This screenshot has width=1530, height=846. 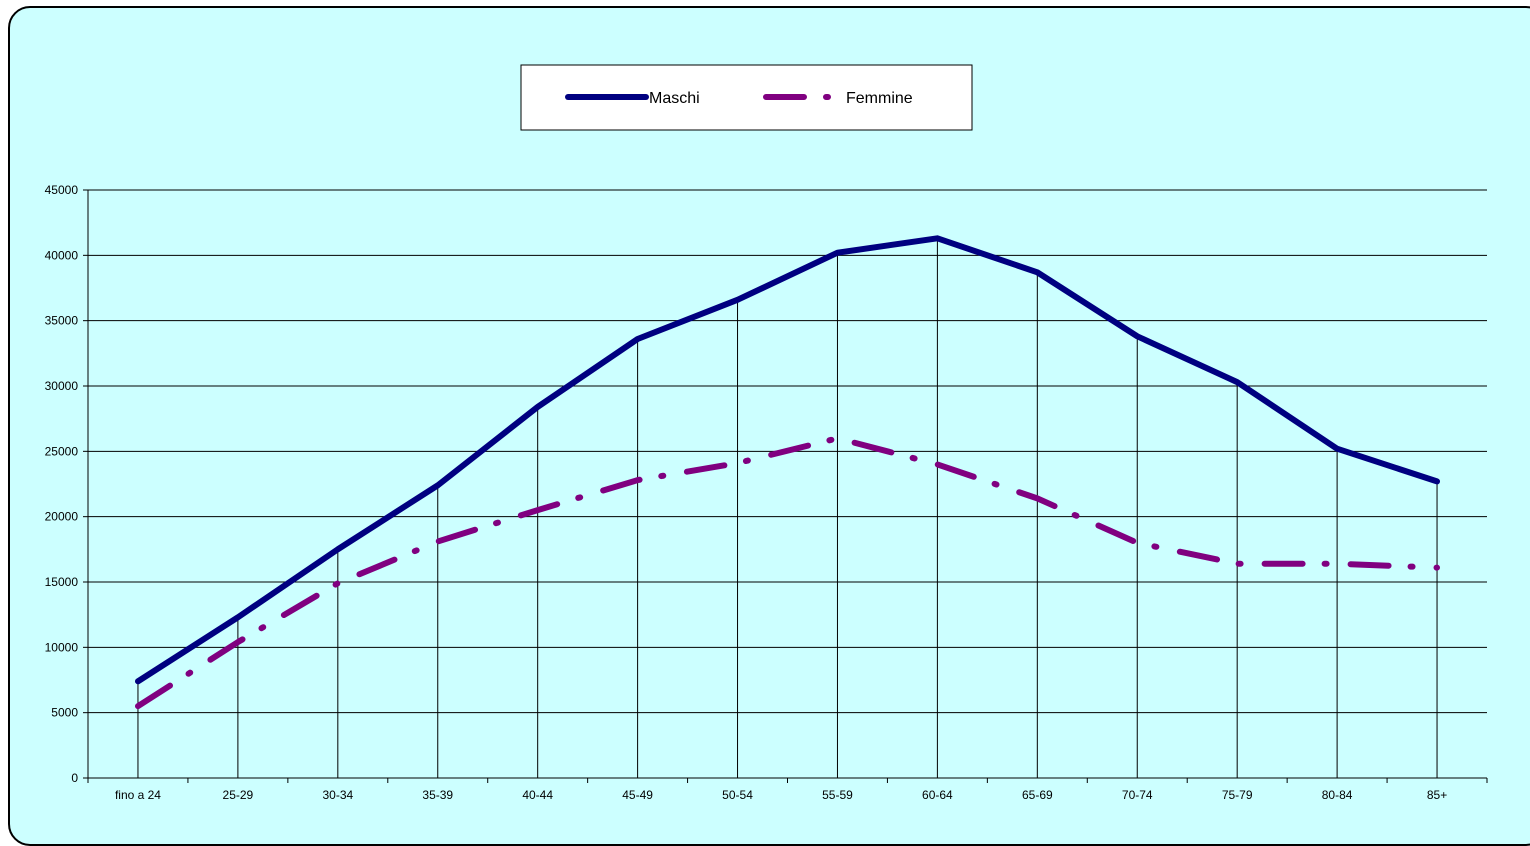 I want to click on x-tick-label: 50-54, so click(x=737, y=795).